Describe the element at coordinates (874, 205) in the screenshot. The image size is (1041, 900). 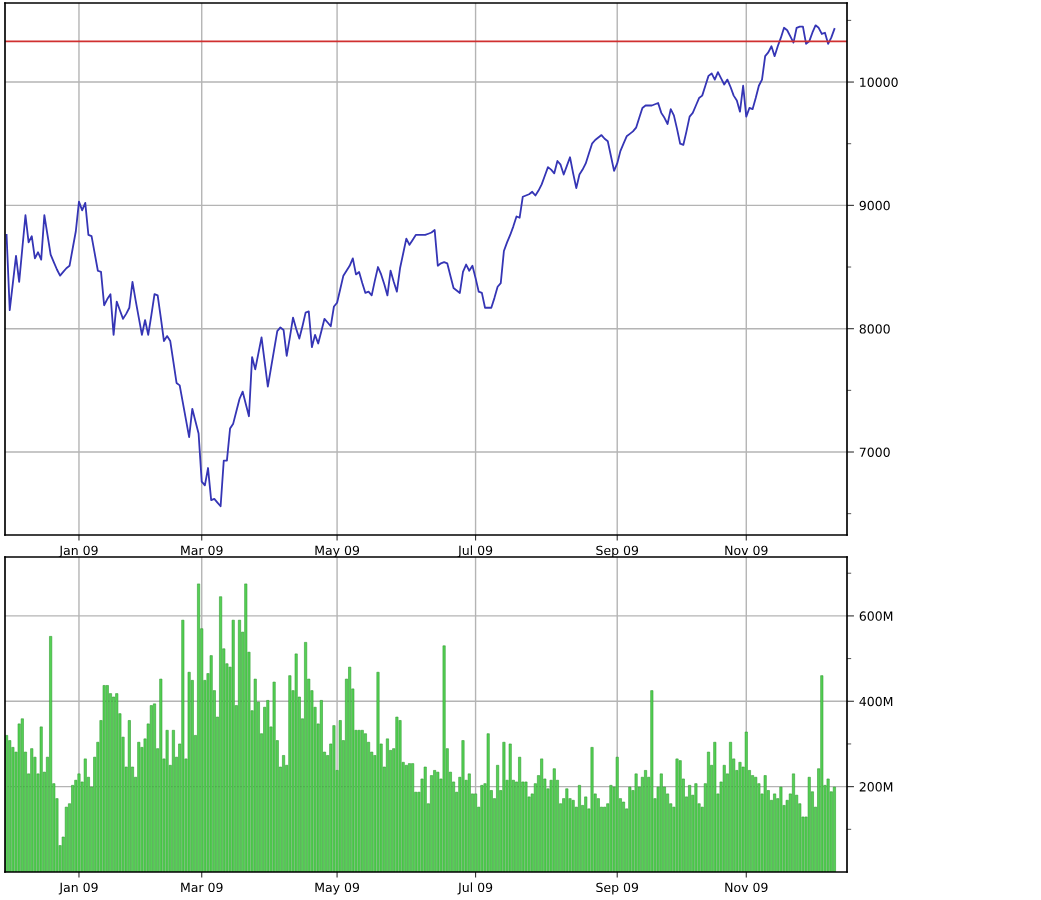
I see `y-tick-label: 9000` at that location.